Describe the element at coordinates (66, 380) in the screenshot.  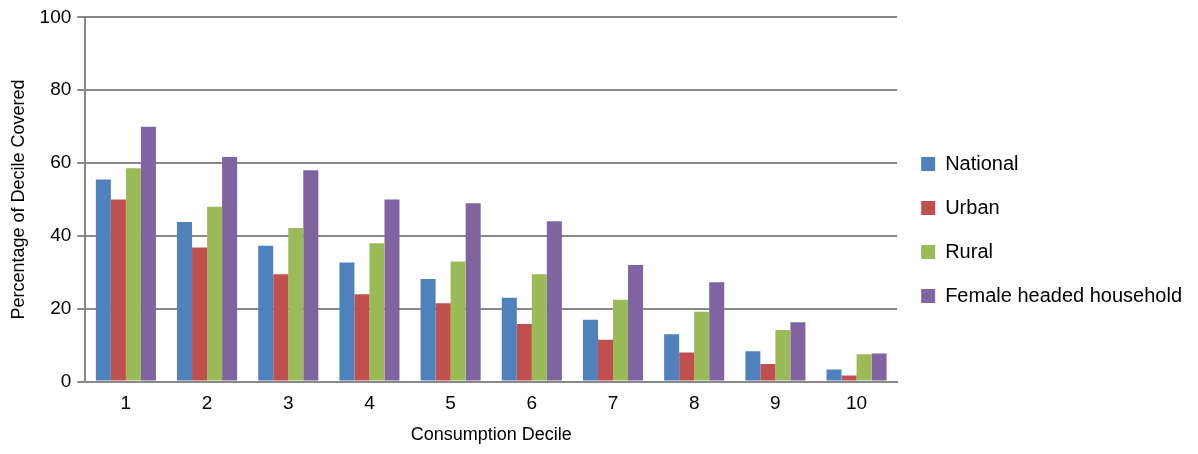
I see `y-tick-label: 0` at that location.